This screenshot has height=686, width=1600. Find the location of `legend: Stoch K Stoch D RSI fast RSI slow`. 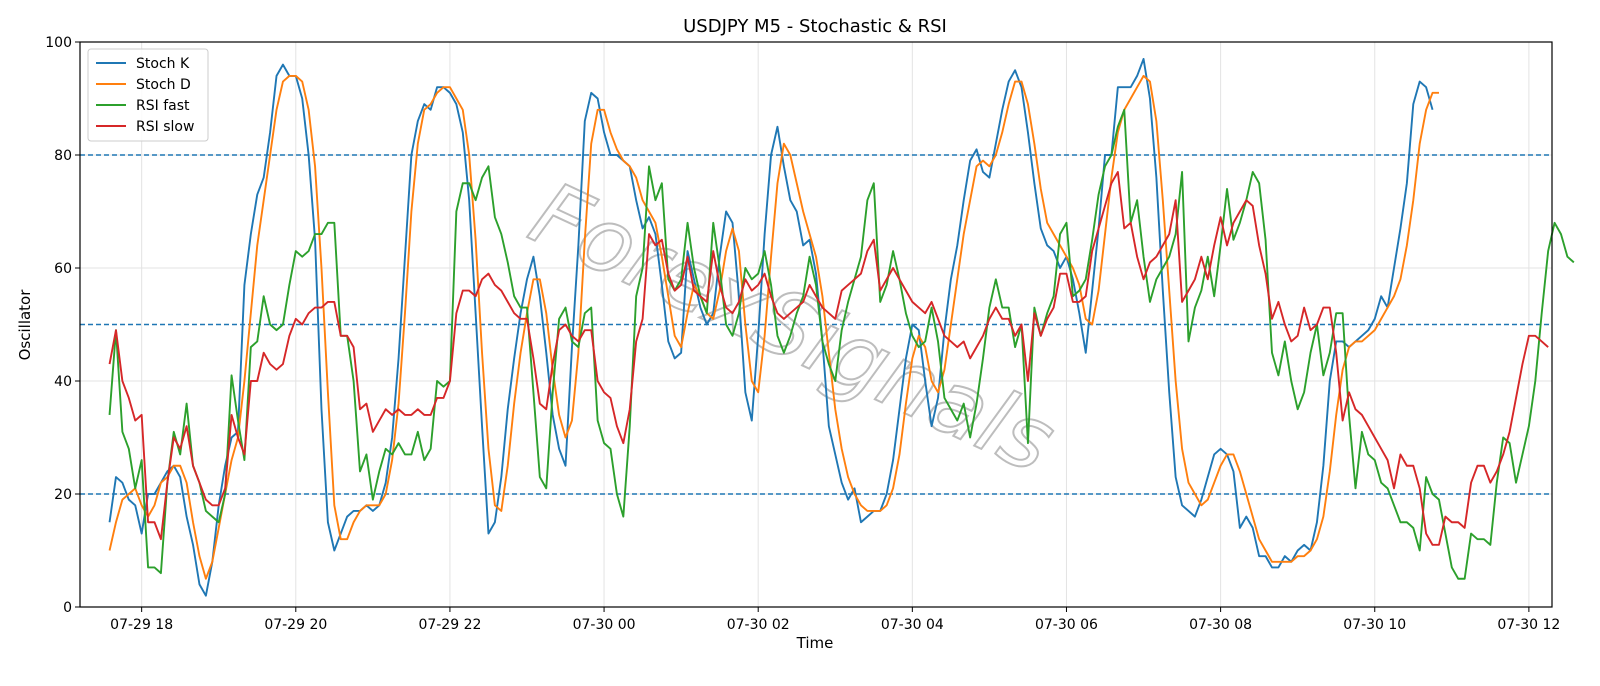

legend: Stoch K Stoch D RSI fast RSI slow is located at coordinates (148, 95).